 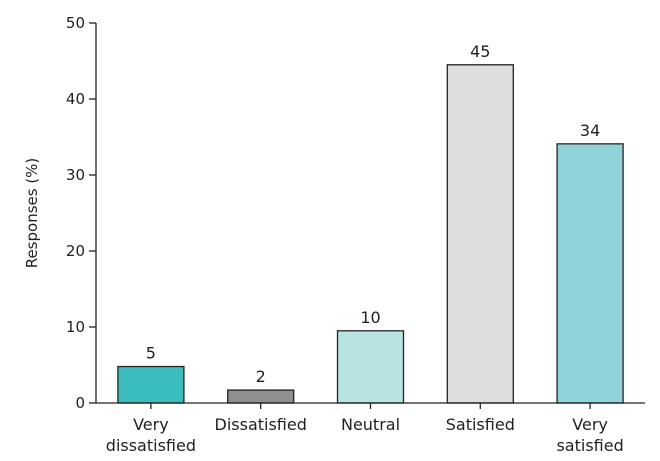 I want to click on y-tick-label: 30, so click(x=75, y=175).